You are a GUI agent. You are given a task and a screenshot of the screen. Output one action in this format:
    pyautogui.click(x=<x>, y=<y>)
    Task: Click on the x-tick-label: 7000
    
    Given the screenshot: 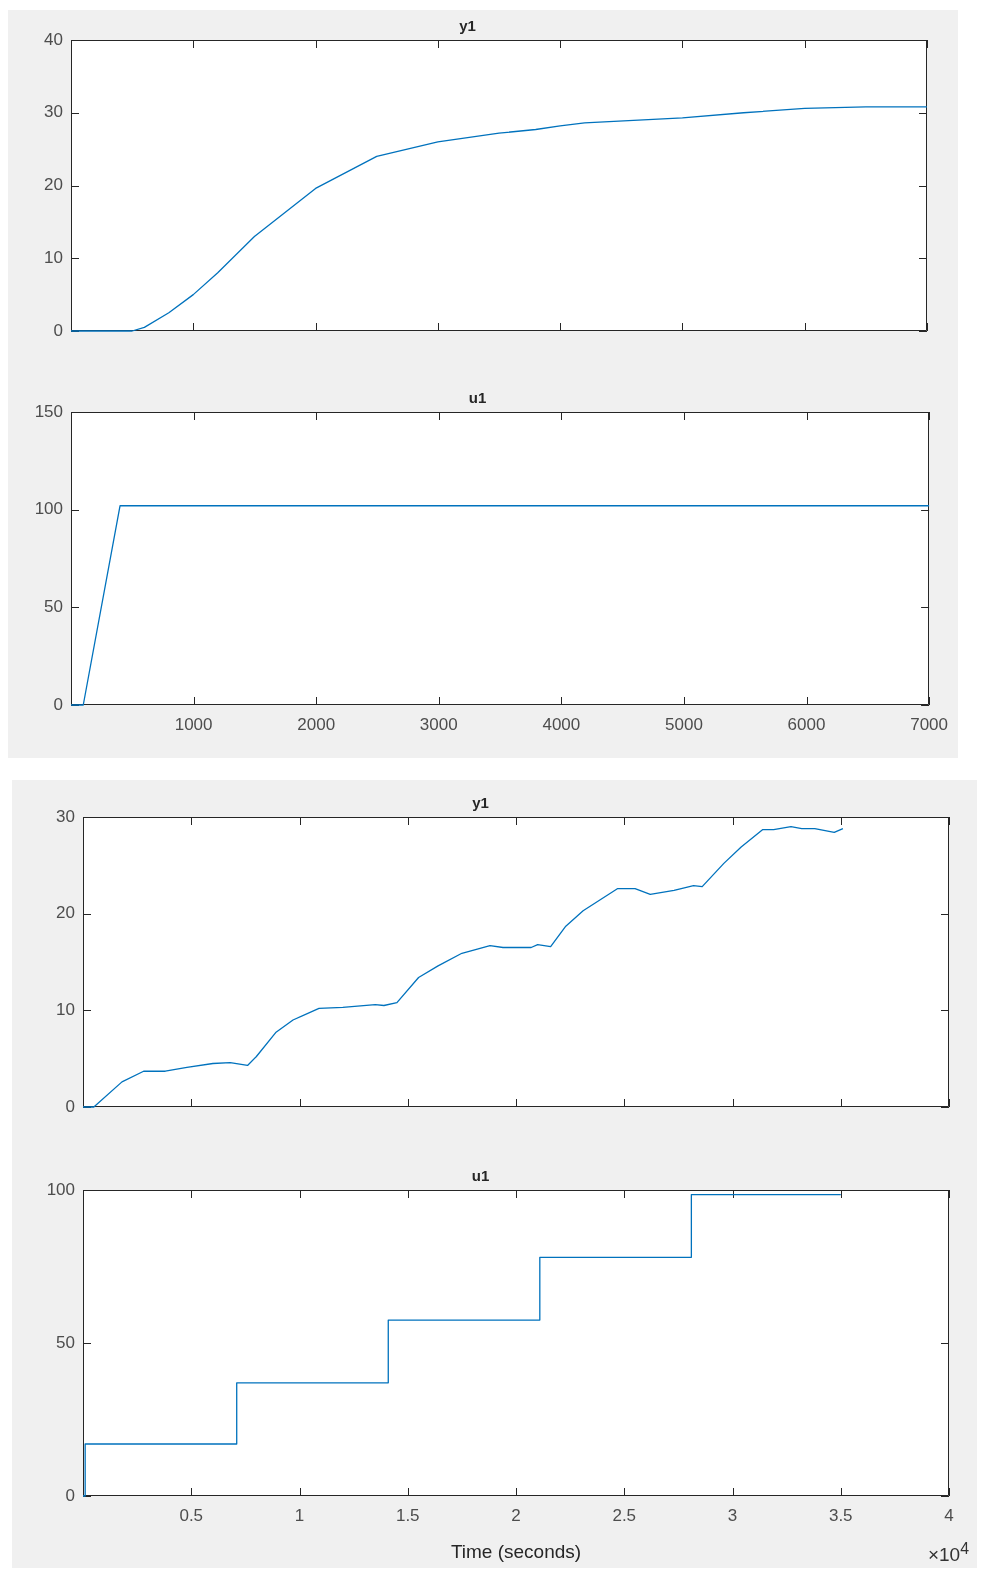 What is the action you would take?
    pyautogui.click(x=929, y=724)
    